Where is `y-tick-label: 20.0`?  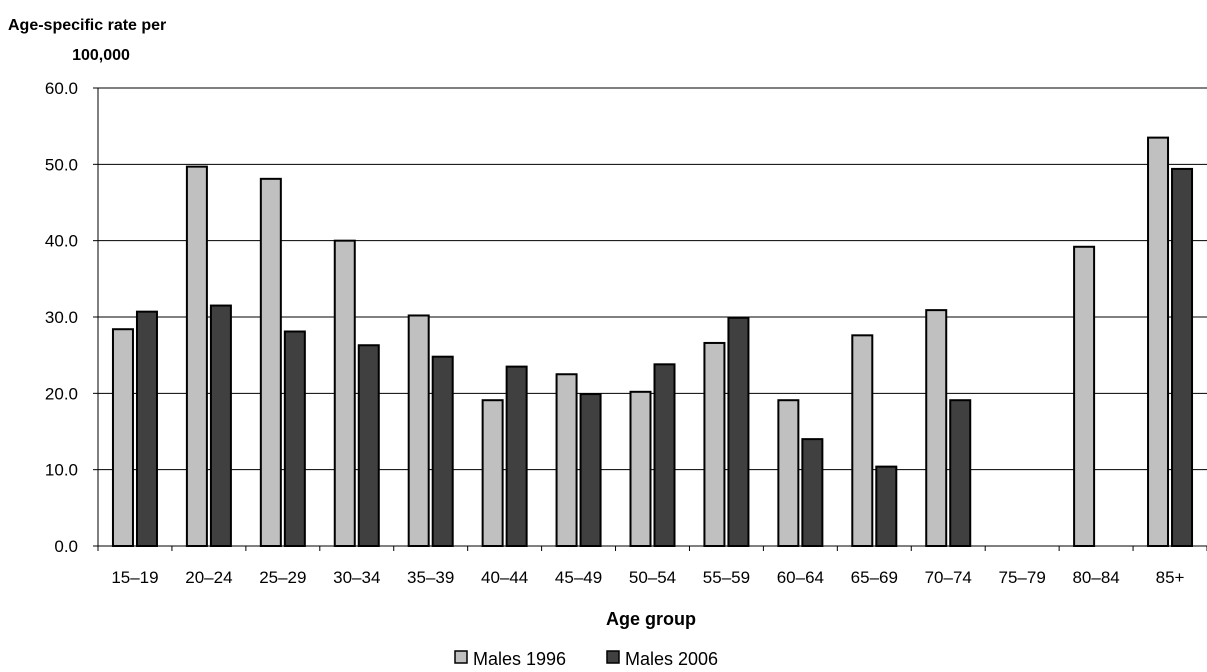 y-tick-label: 20.0 is located at coordinates (61, 393).